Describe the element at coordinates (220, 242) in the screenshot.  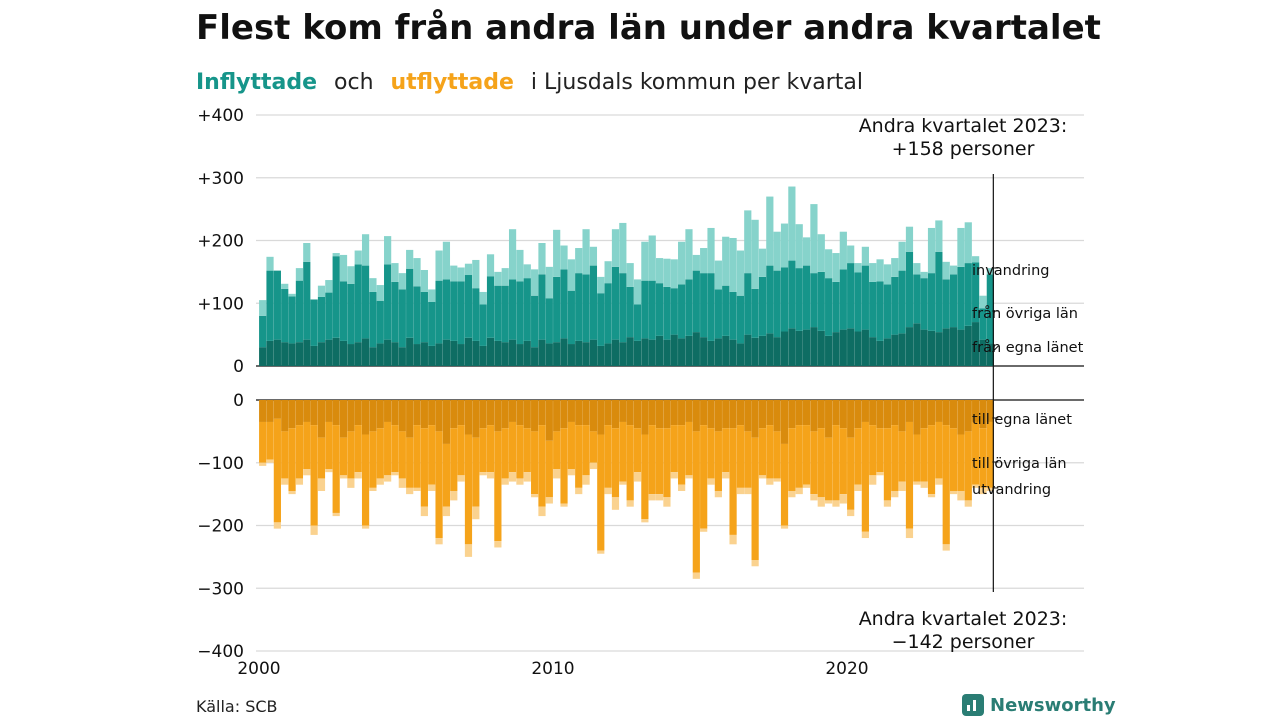
I see `upper-y-tick-label: +200` at that location.